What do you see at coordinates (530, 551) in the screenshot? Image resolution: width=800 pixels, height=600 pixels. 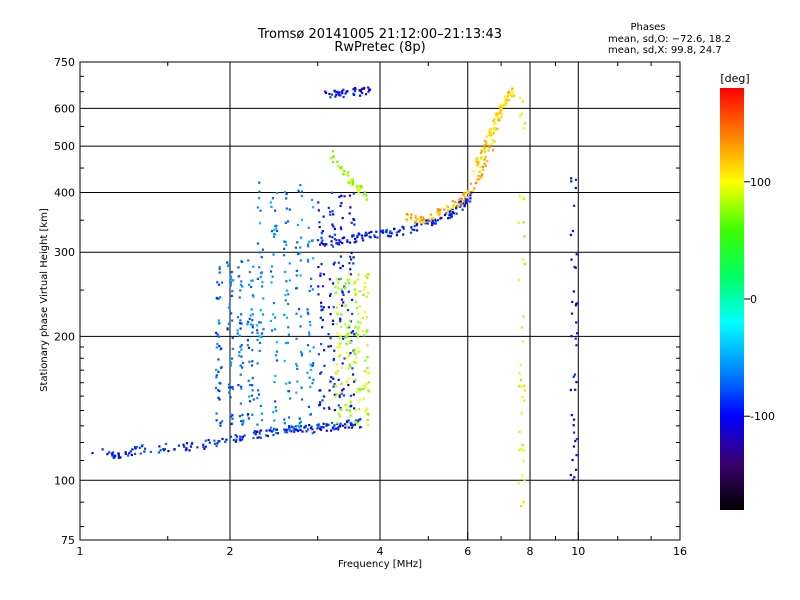 I see `x-tick-label: 8` at bounding box center [530, 551].